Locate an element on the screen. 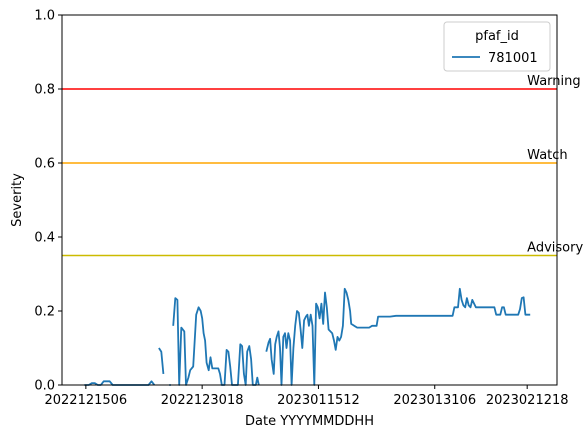 This screenshot has width=583, height=438. threshold-label-watch: Watch is located at coordinates (547, 155).